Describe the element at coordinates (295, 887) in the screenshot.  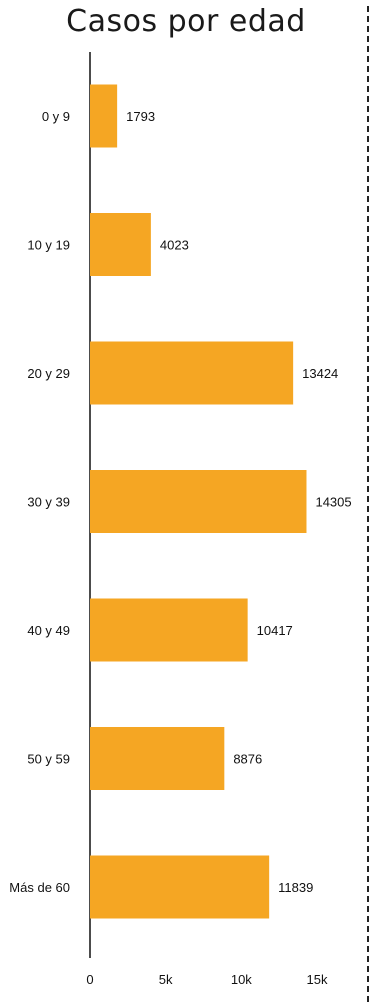
I see `value-label: 11839` at that location.